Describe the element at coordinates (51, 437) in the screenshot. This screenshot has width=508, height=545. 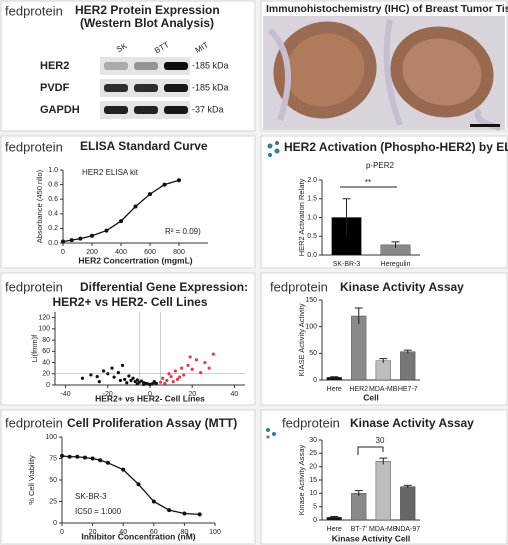
I see `y-tick-label: 100` at that location.